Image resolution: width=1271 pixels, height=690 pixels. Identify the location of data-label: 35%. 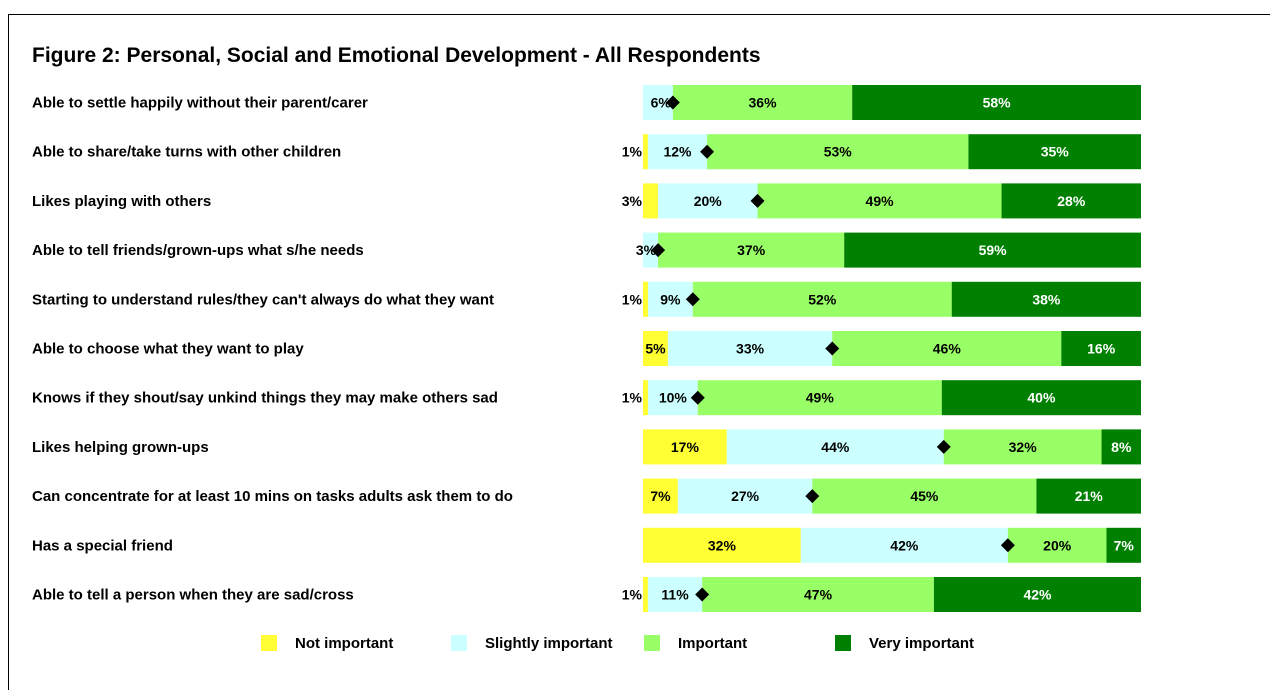
(1055, 152).